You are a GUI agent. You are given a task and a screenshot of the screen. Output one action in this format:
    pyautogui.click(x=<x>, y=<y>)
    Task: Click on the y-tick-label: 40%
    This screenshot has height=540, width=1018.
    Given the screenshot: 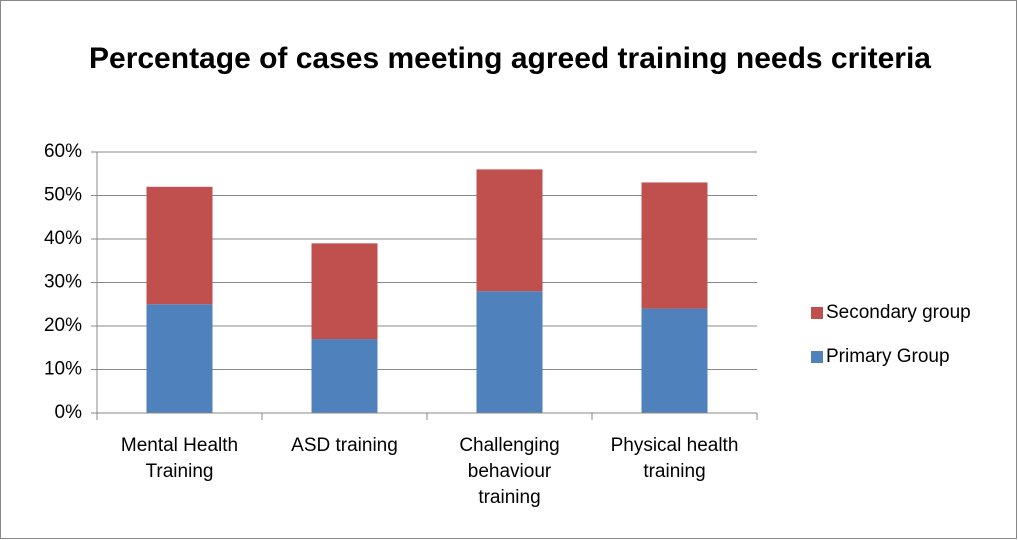 What is the action you would take?
    pyautogui.click(x=63, y=238)
    